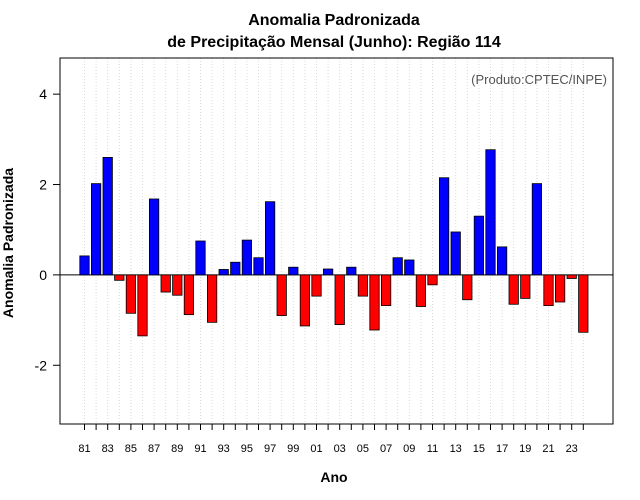 The image size is (640, 500). I want to click on y-tick-label-2: 2, so click(43, 185).